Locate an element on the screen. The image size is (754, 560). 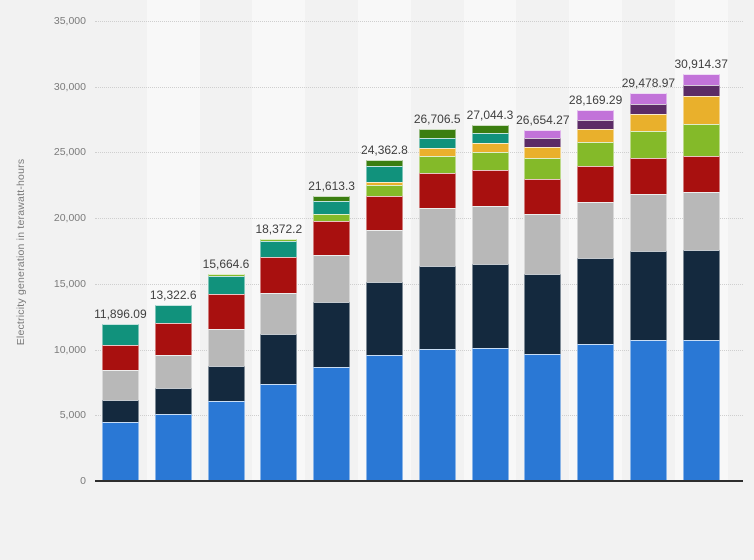
bar-total-label: 26,654.27 is located at coordinates (543, 119).